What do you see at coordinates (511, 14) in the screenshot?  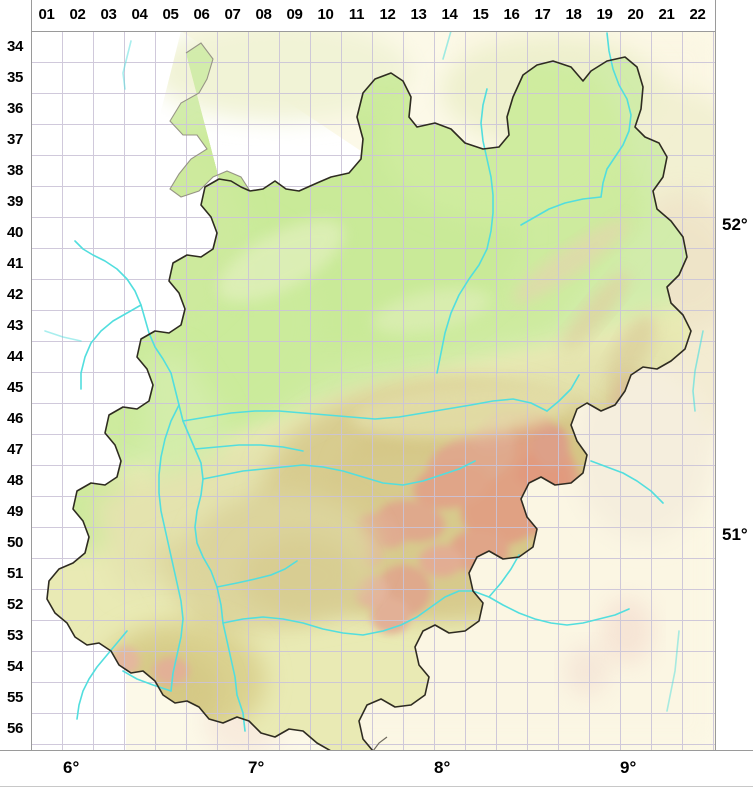 I see `column-number-16: 16` at bounding box center [511, 14].